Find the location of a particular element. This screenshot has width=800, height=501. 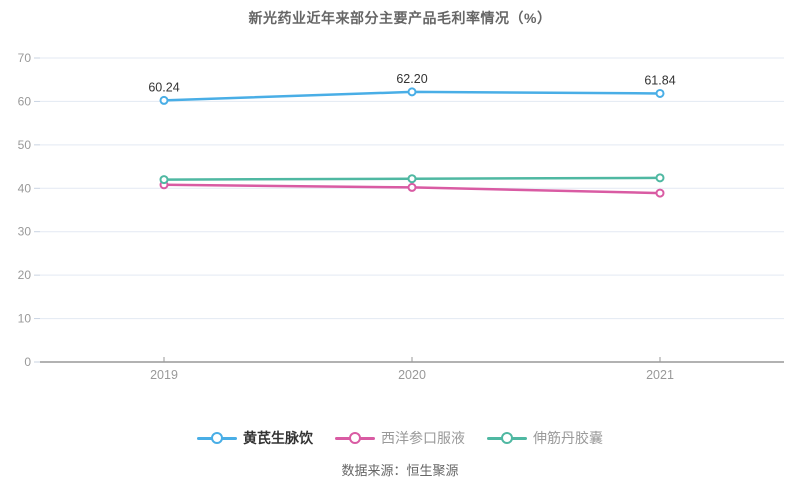

legend-item-西洋参口服液: 西洋参口服液 is located at coordinates (400, 438).